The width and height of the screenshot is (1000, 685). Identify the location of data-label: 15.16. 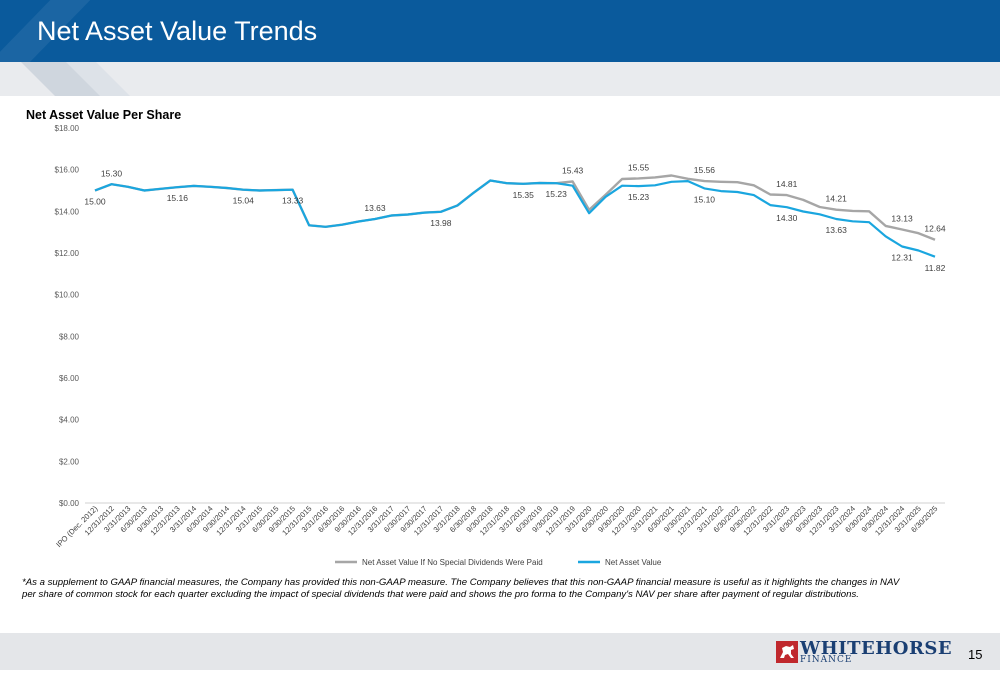
(178, 198).